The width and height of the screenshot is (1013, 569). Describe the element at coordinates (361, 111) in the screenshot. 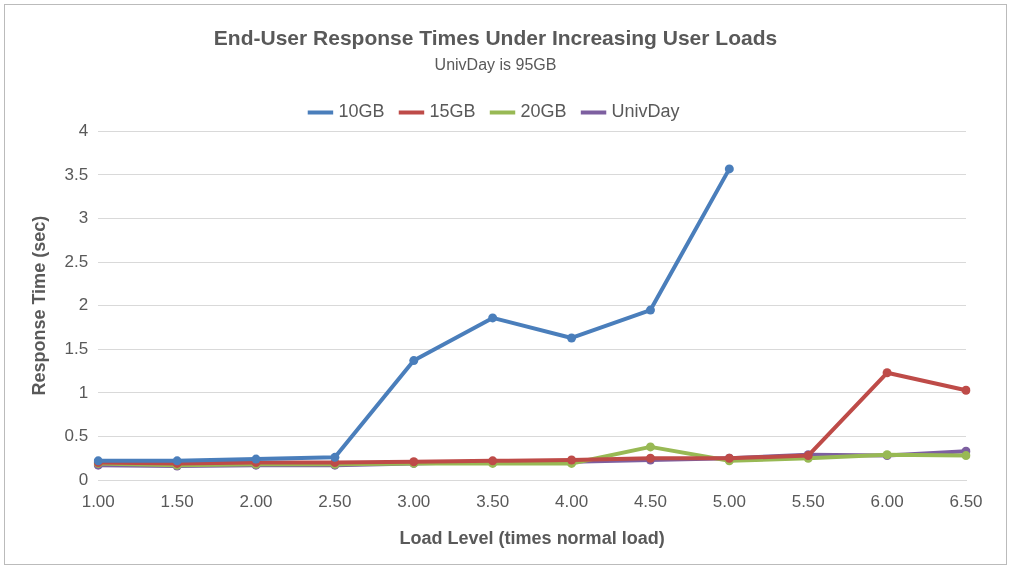

I see `legend-label: 10GB` at that location.